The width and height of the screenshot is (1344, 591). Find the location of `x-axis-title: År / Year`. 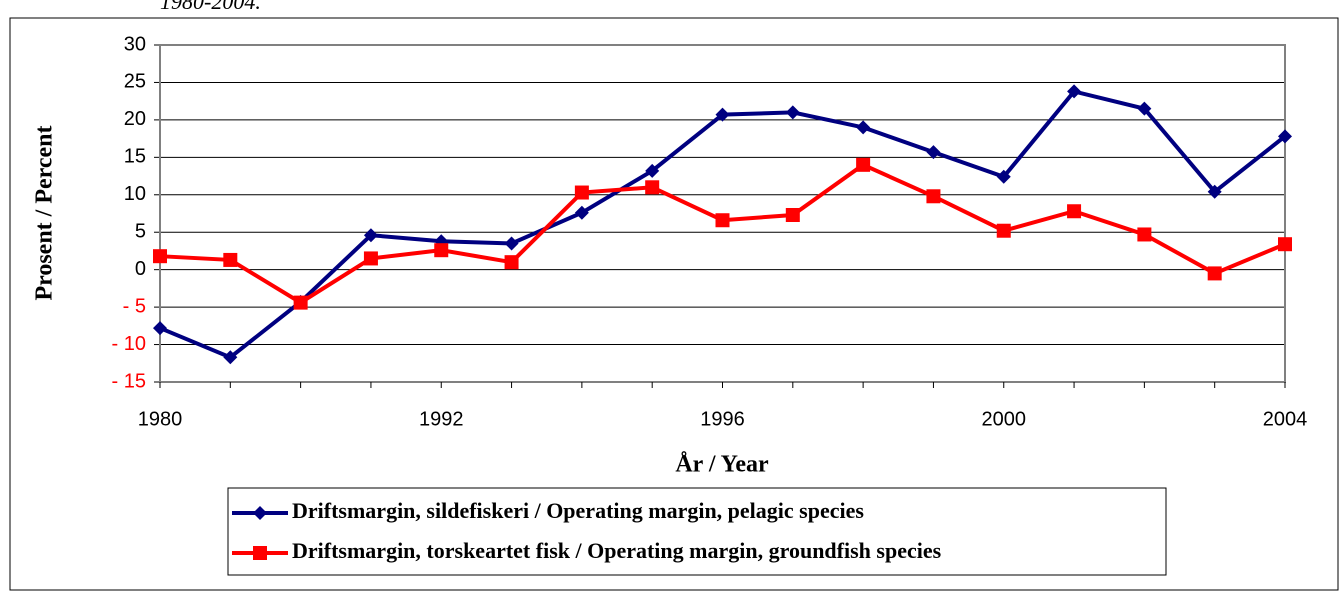

x-axis-title: År / Year is located at coordinates (722, 465).